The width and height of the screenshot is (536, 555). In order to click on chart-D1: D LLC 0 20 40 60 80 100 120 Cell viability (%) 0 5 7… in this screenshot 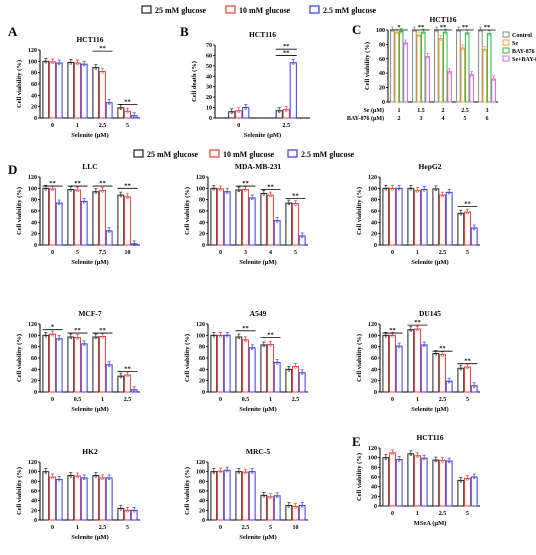, I will do `click(74, 214)`.